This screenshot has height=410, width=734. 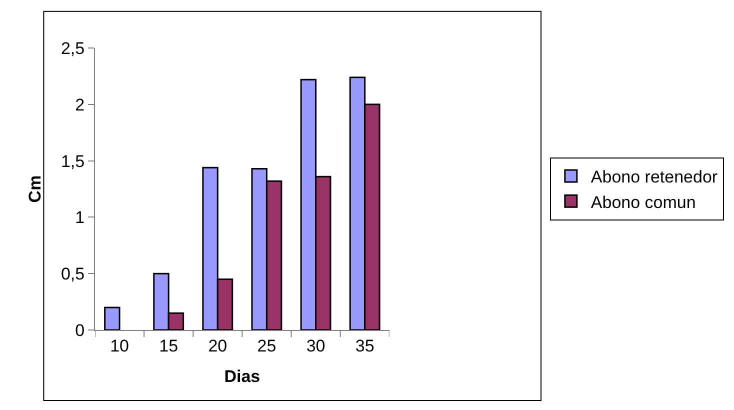 What do you see at coordinates (316, 346) in the screenshot?
I see `x-tick-label: 30` at bounding box center [316, 346].